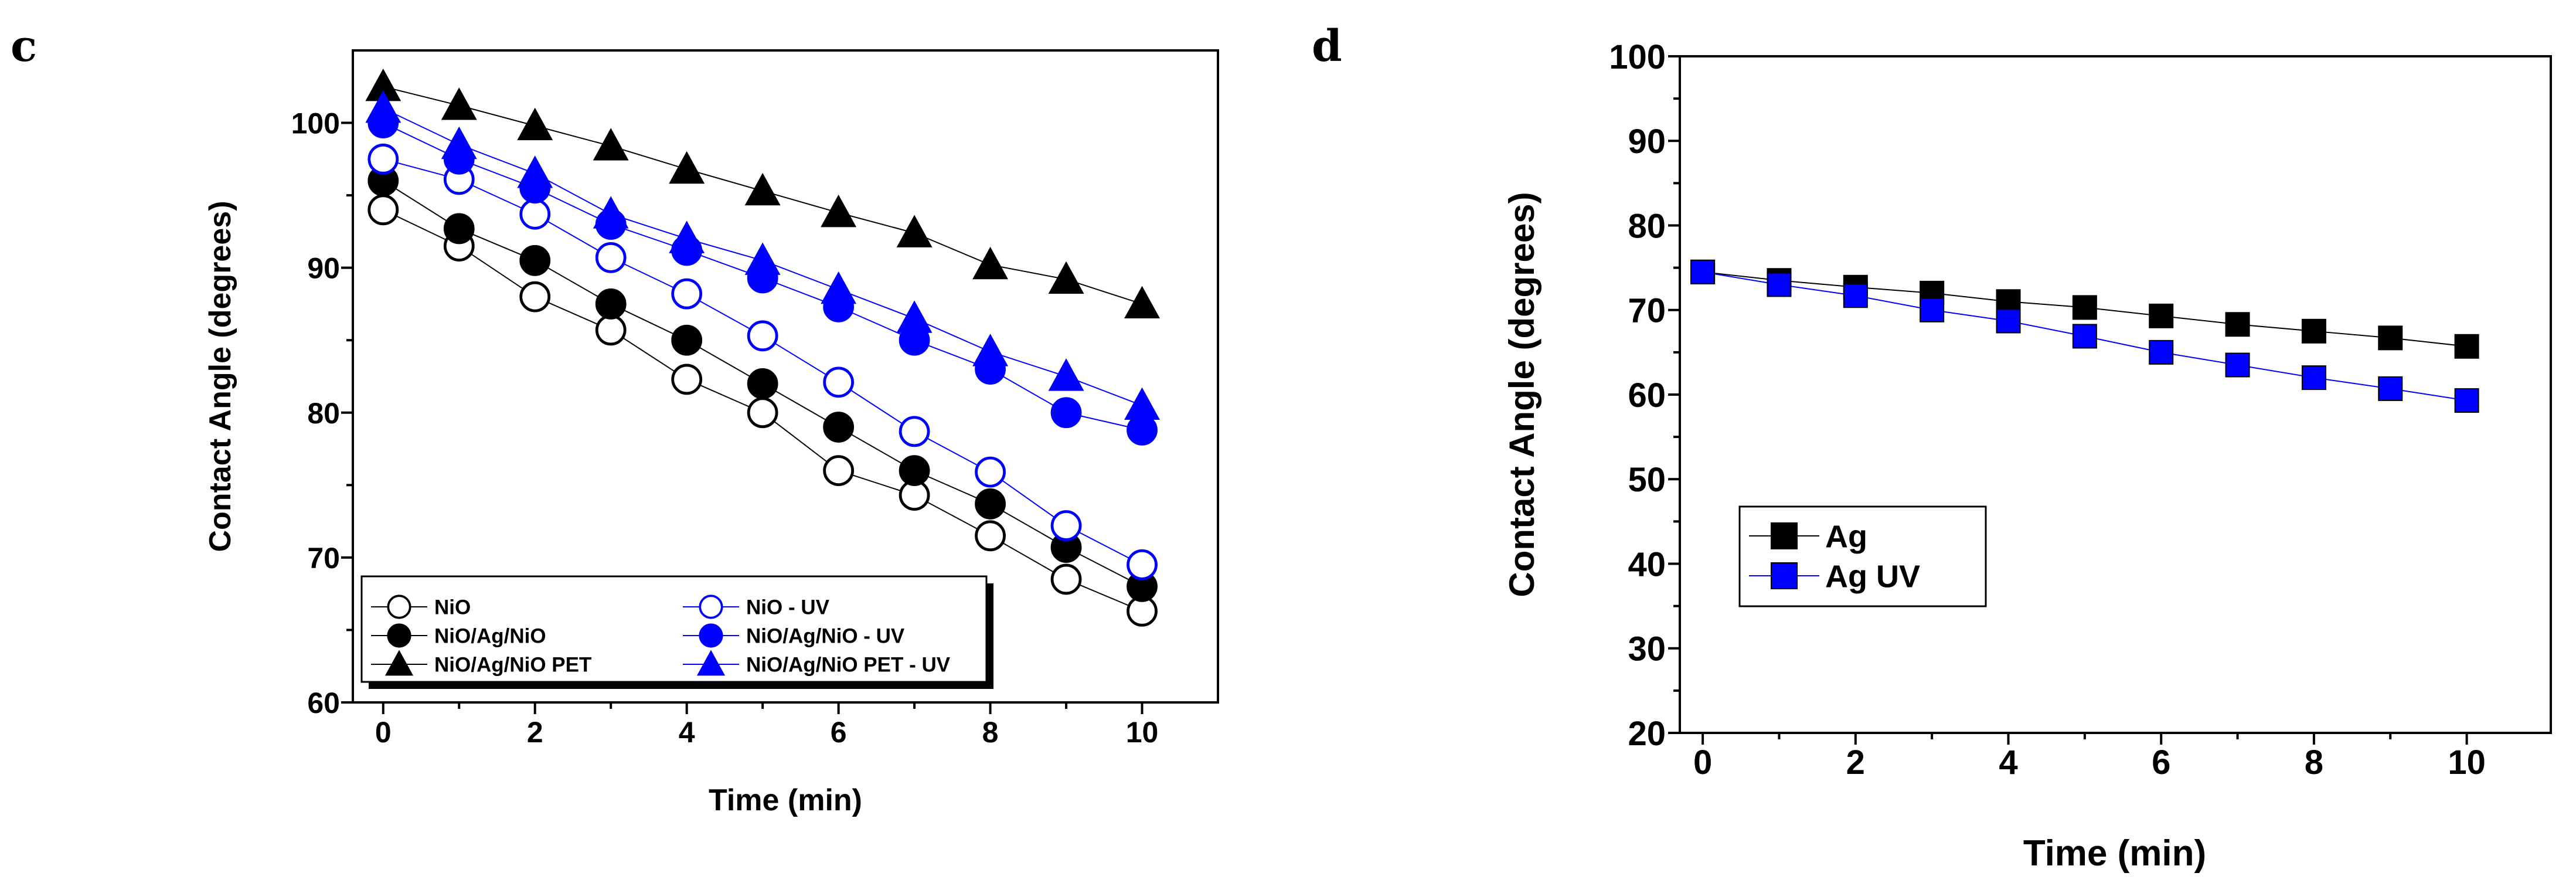  Describe the element at coordinates (383, 733) in the screenshot. I see `x-tick-label: 0` at that location.